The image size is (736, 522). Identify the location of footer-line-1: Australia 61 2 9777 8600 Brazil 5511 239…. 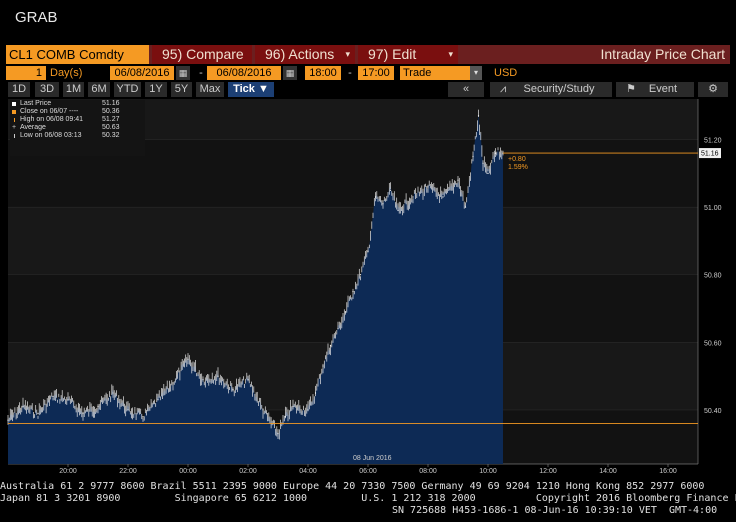
(352, 486).